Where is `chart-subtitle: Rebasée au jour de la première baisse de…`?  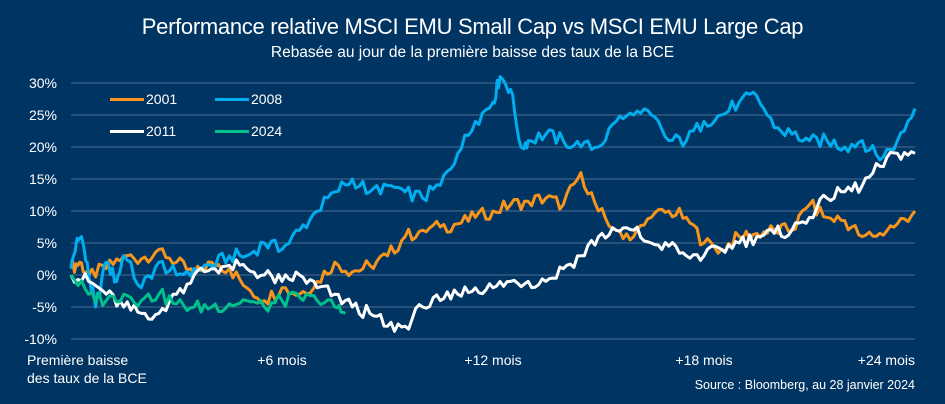 chart-subtitle: Rebasée au jour de la première baisse de… is located at coordinates (472, 52).